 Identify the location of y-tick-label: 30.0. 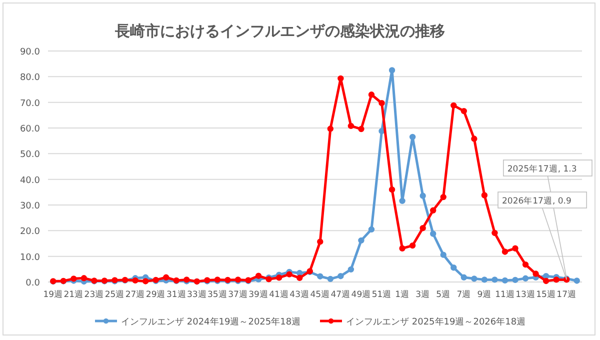
(30, 207).